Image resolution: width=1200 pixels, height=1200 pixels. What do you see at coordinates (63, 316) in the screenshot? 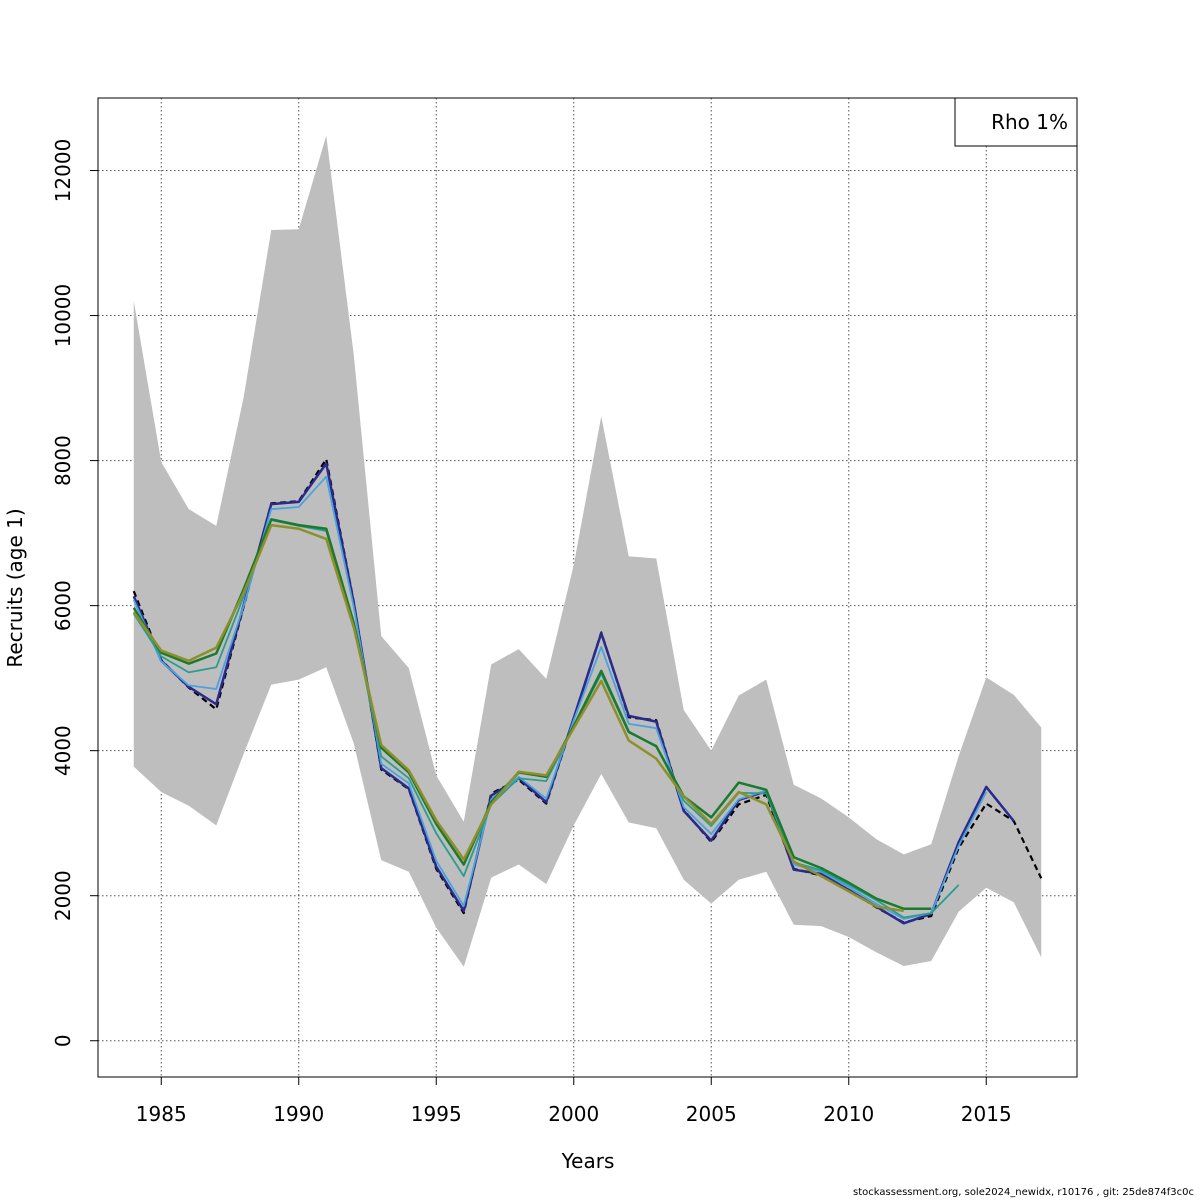
I see `y-tick-label: 10000` at bounding box center [63, 316].